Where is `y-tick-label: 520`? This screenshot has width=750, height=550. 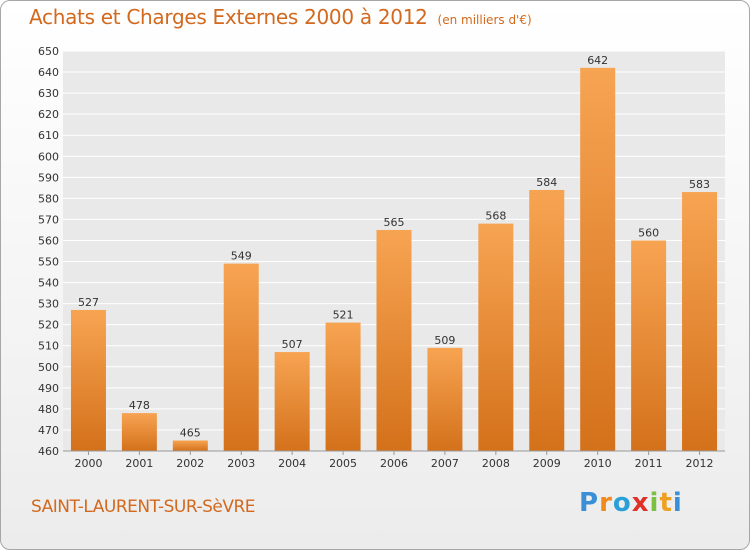
y-tick-label: 520 is located at coordinates (48, 325).